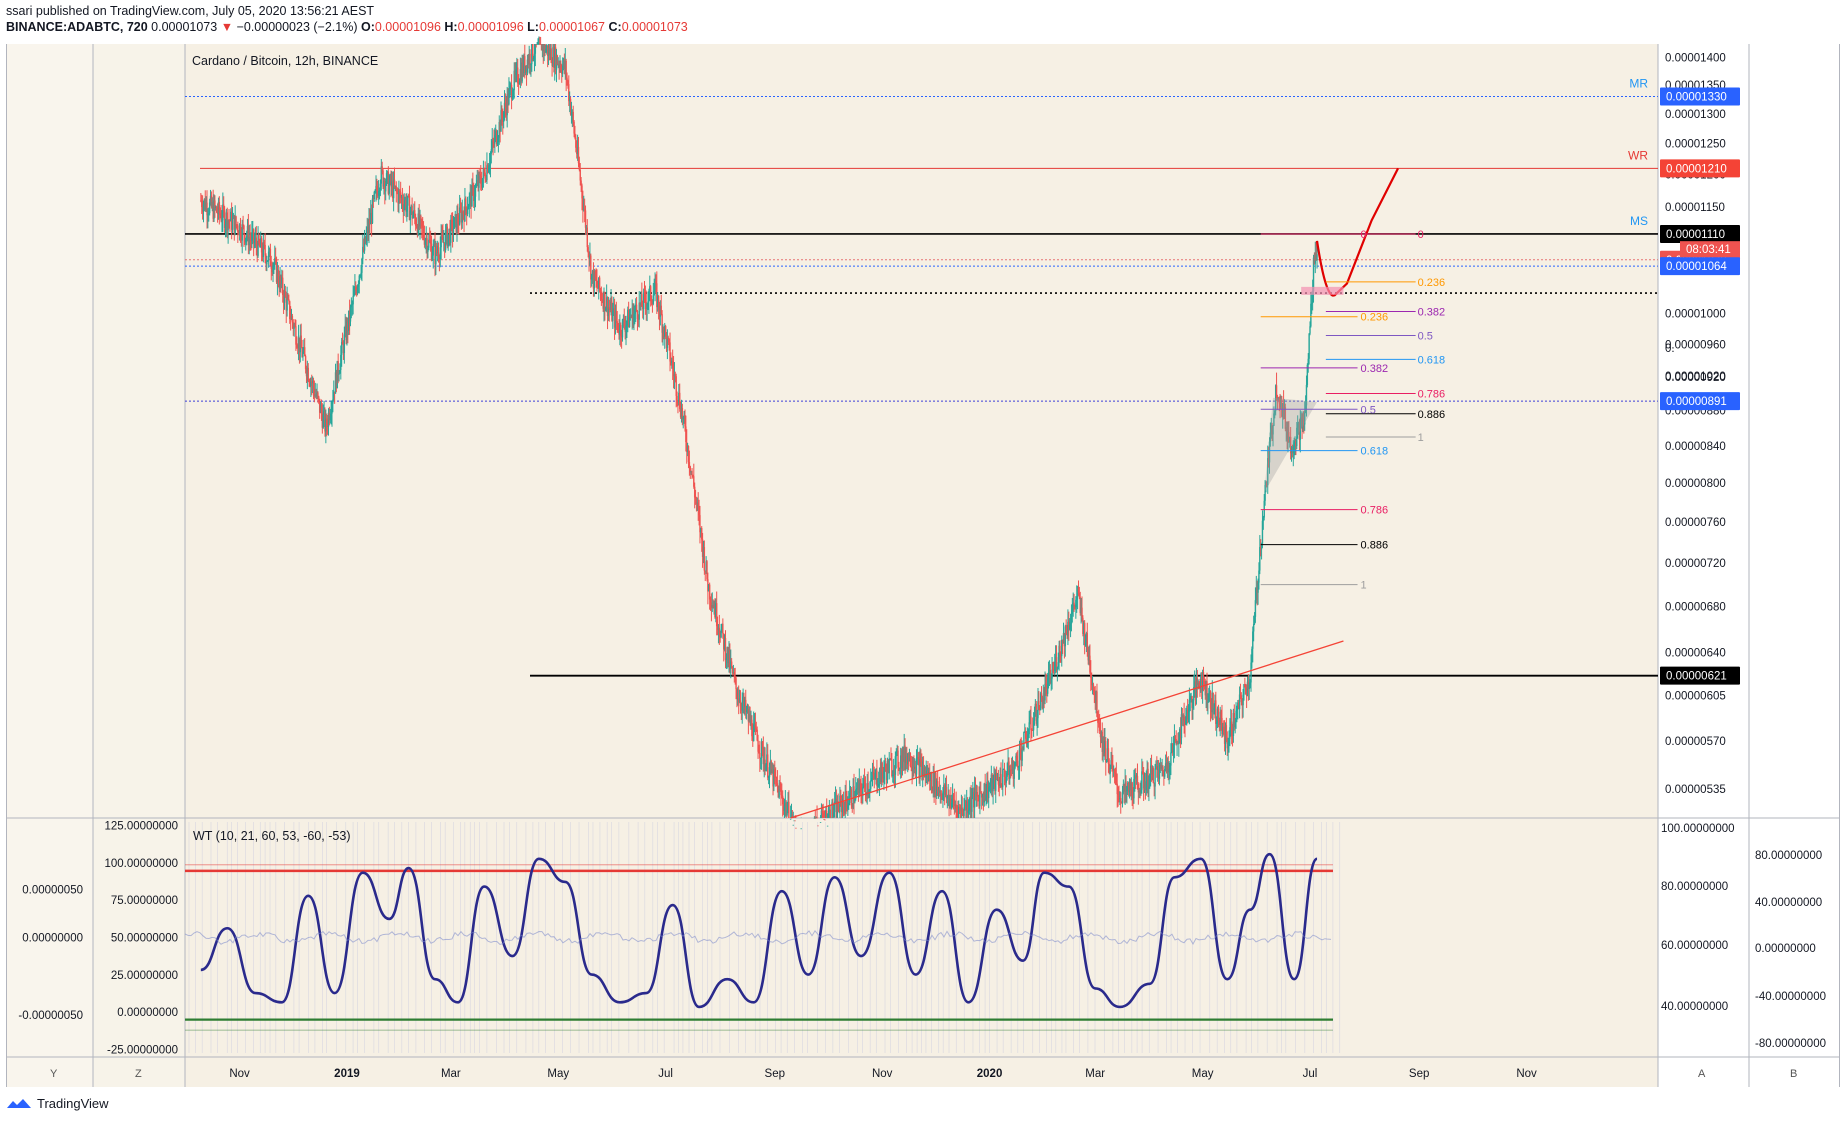  I want to click on wave-signal-line, so click(758, 938).